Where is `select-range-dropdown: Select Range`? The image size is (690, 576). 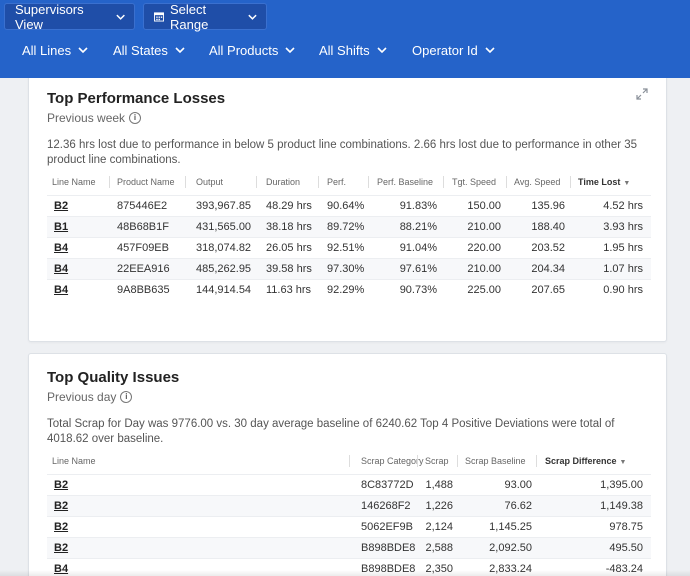 select-range-dropdown: Select Range is located at coordinates (205, 17).